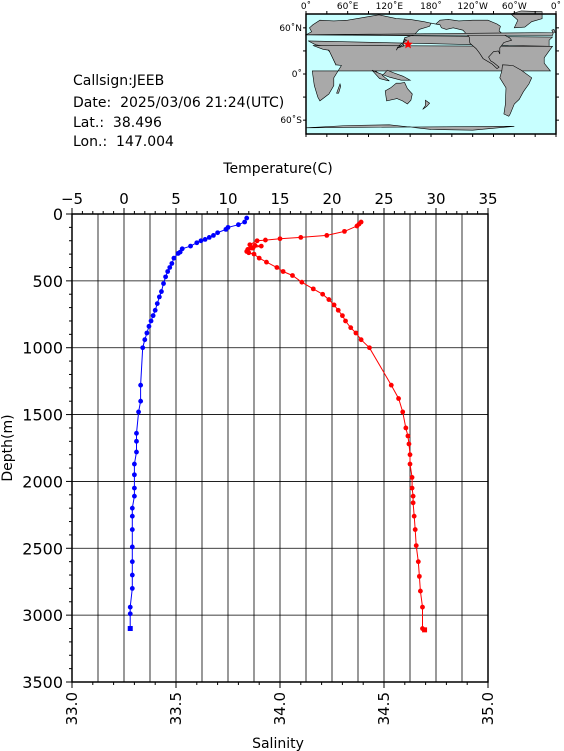 The height and width of the screenshot is (751, 564). I want to click on temperature-tick-label: 0, so click(124, 199).